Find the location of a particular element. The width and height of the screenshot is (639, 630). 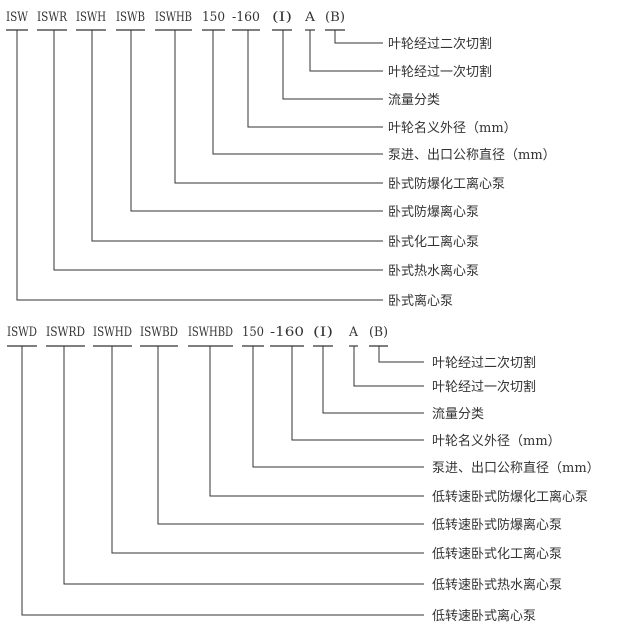

model-code: ISWBD is located at coordinates (159, 332).